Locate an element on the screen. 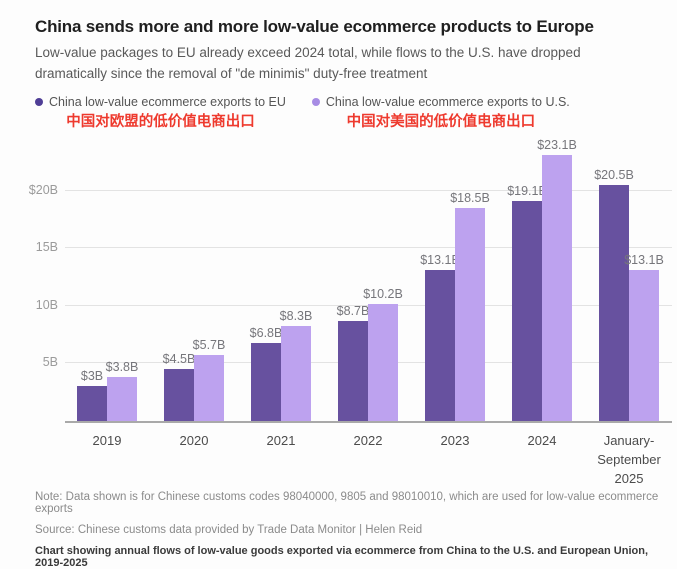  bar-group-2022: $8.7B $10.2B 2022 is located at coordinates (370, 367).